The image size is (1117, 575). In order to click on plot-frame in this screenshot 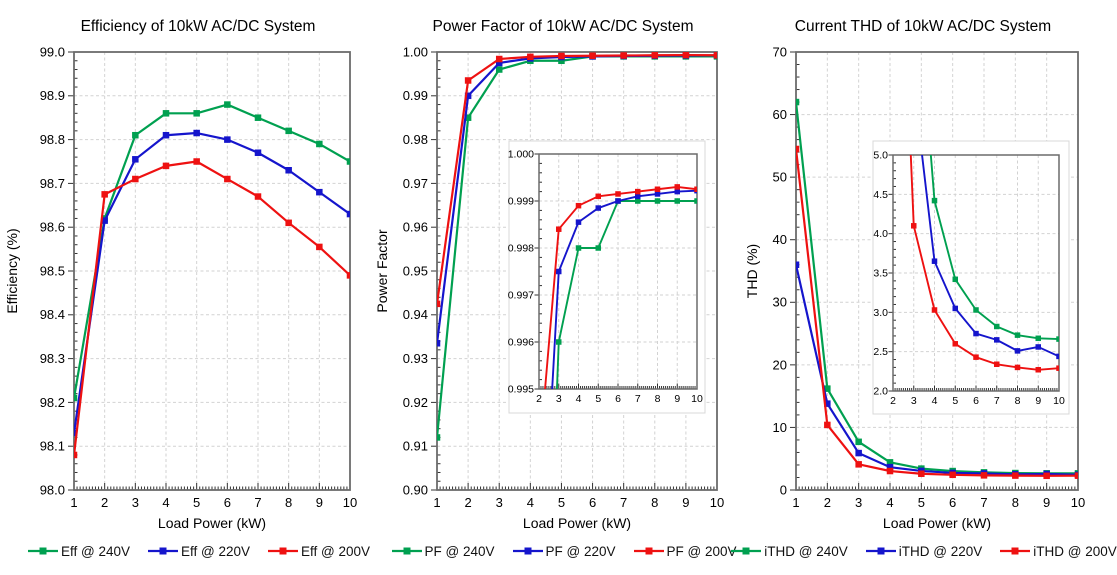, I will do `click(618, 271)`.